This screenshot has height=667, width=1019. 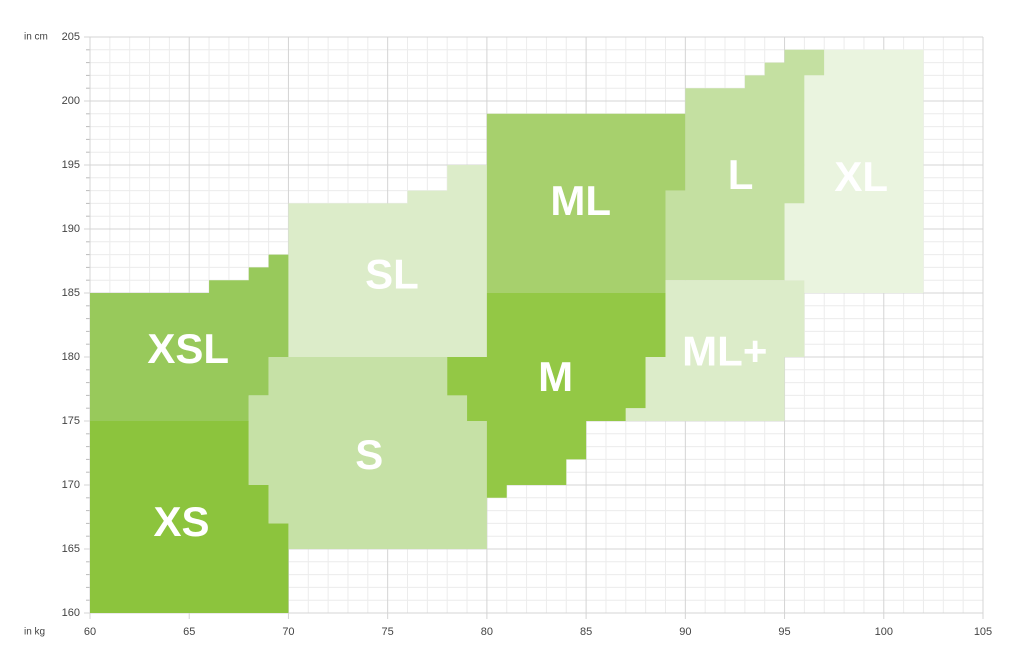 I want to click on y-tick-label: 160, so click(x=71, y=613).